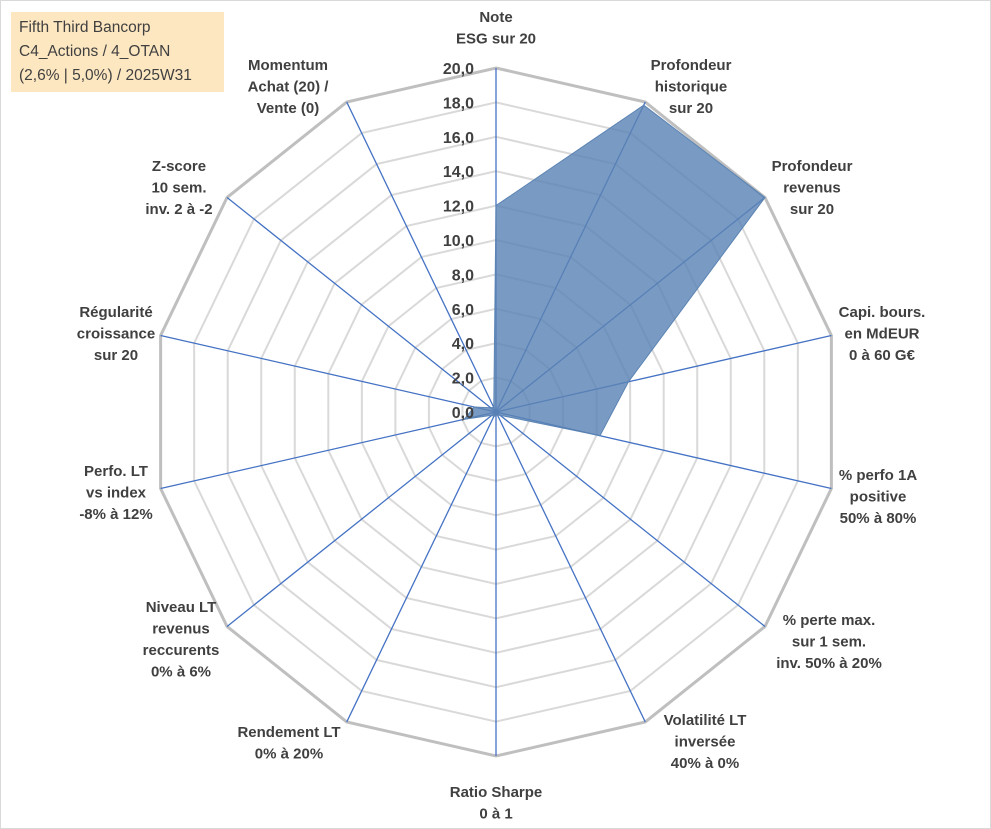 The width and height of the screenshot is (991, 829). What do you see at coordinates (115, 312) in the screenshot?
I see `radar-axis-label-line: Régularité` at bounding box center [115, 312].